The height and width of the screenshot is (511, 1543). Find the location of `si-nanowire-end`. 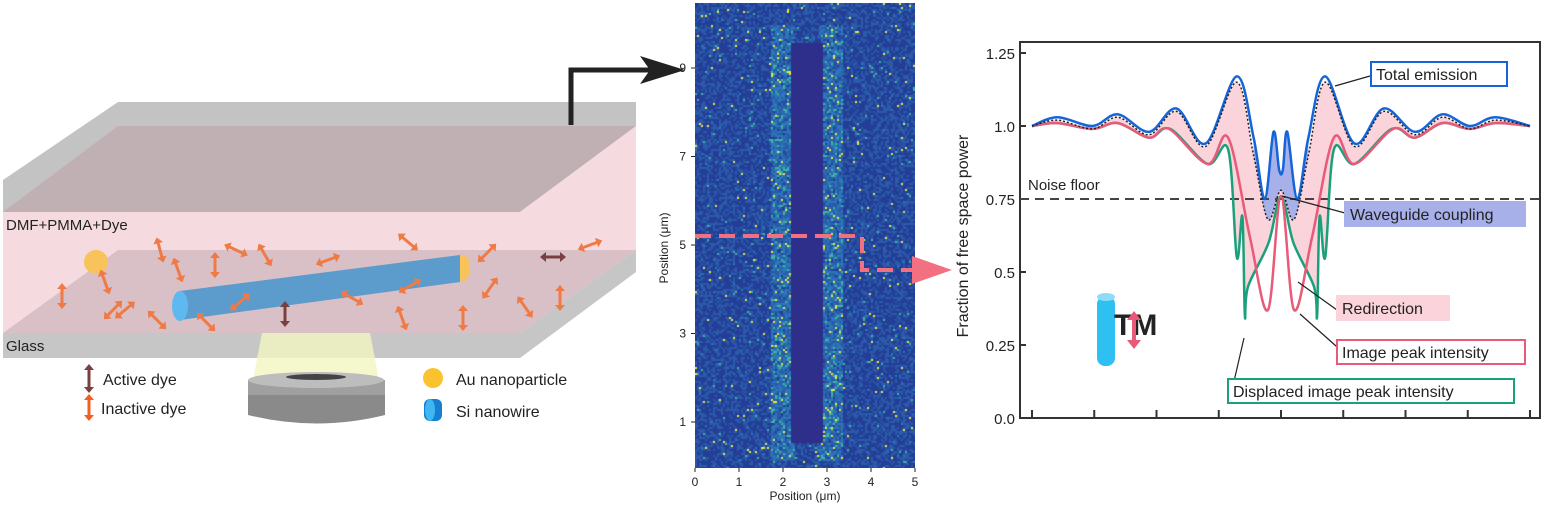

si-nanowire-end is located at coordinates (180, 306).